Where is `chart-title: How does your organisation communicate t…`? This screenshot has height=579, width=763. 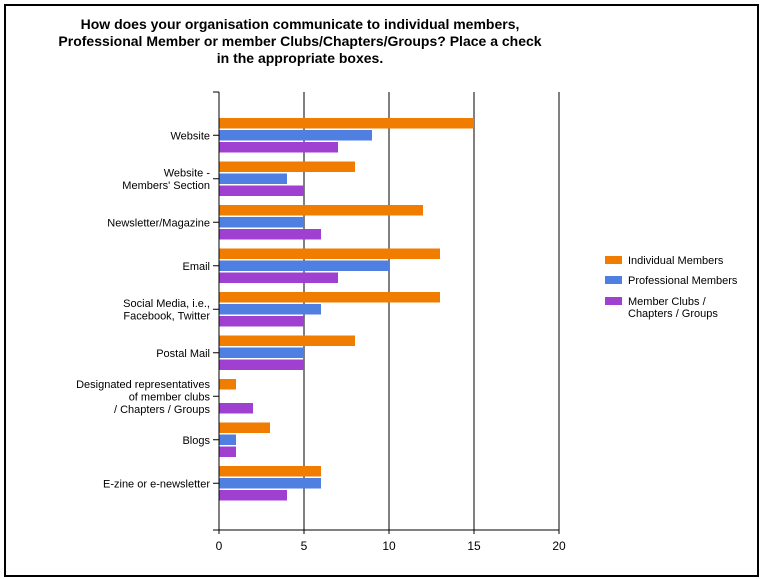
chart-title: How does your organisation communicate t… is located at coordinates (300, 41).